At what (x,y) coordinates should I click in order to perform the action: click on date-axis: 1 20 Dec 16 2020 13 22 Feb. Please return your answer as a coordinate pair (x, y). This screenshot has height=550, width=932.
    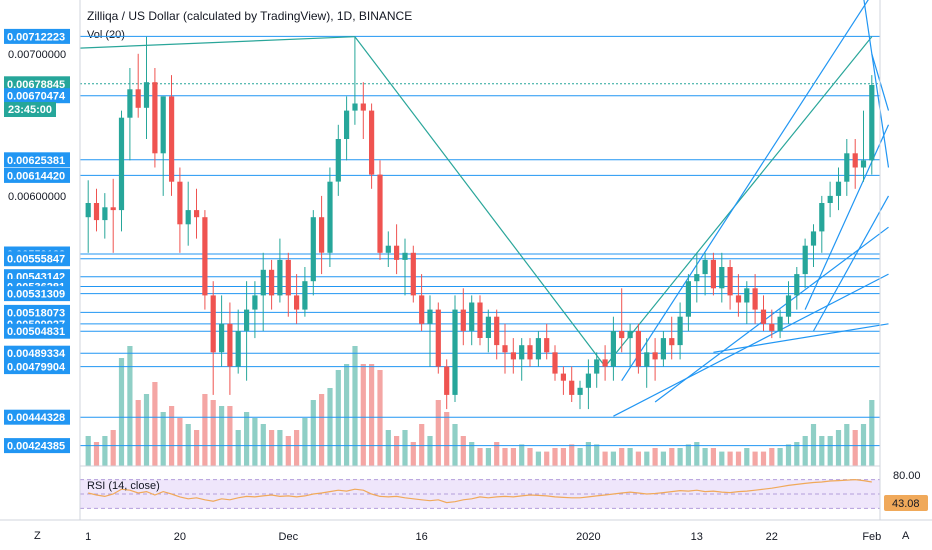
    Looking at the image, I should click on (483, 537).